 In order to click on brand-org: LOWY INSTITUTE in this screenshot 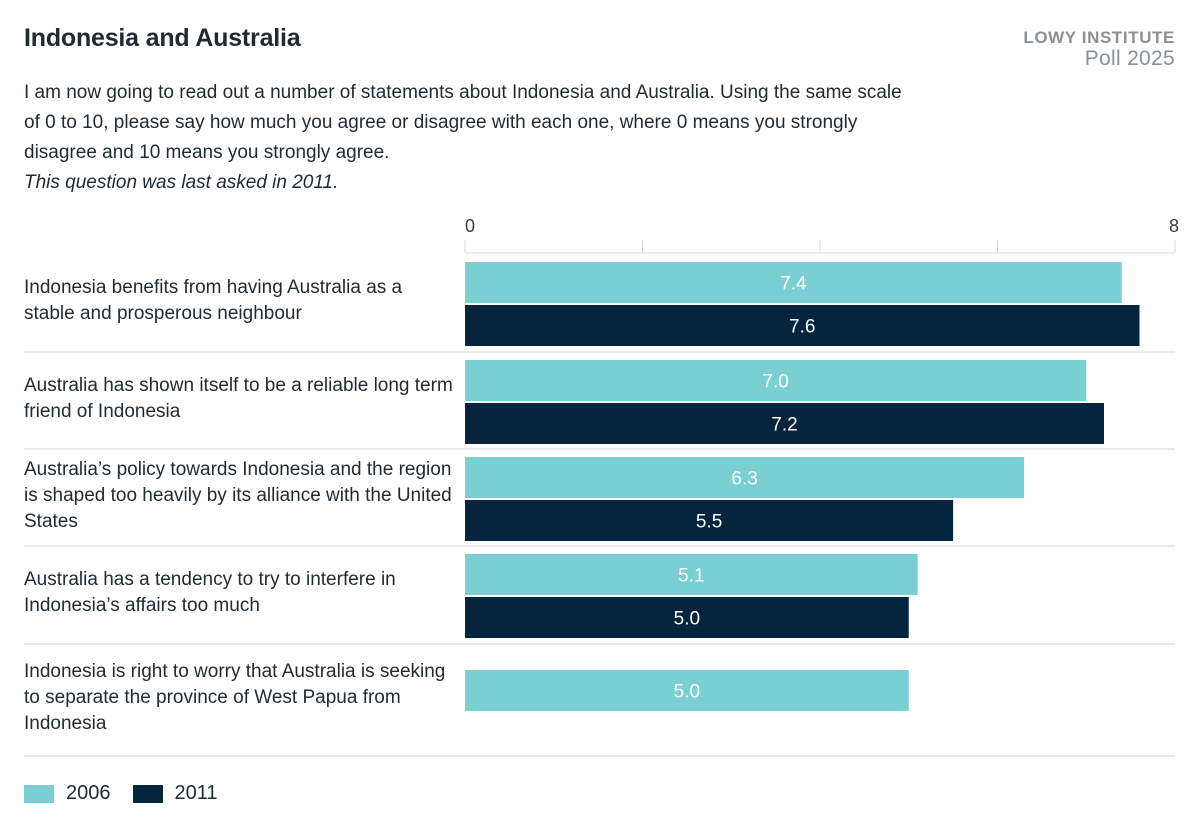, I will do `click(1099, 37)`.